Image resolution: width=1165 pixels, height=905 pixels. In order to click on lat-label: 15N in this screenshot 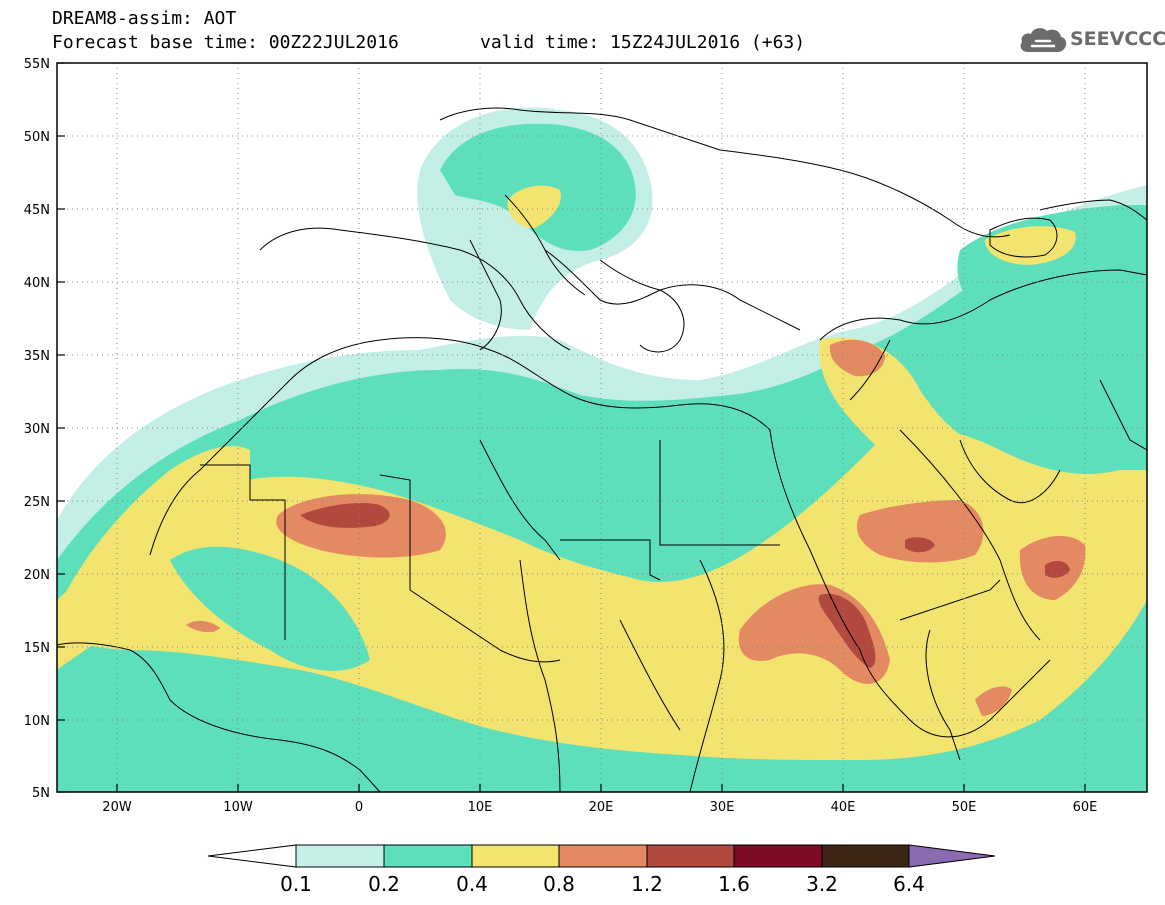, I will do `click(37, 648)`.